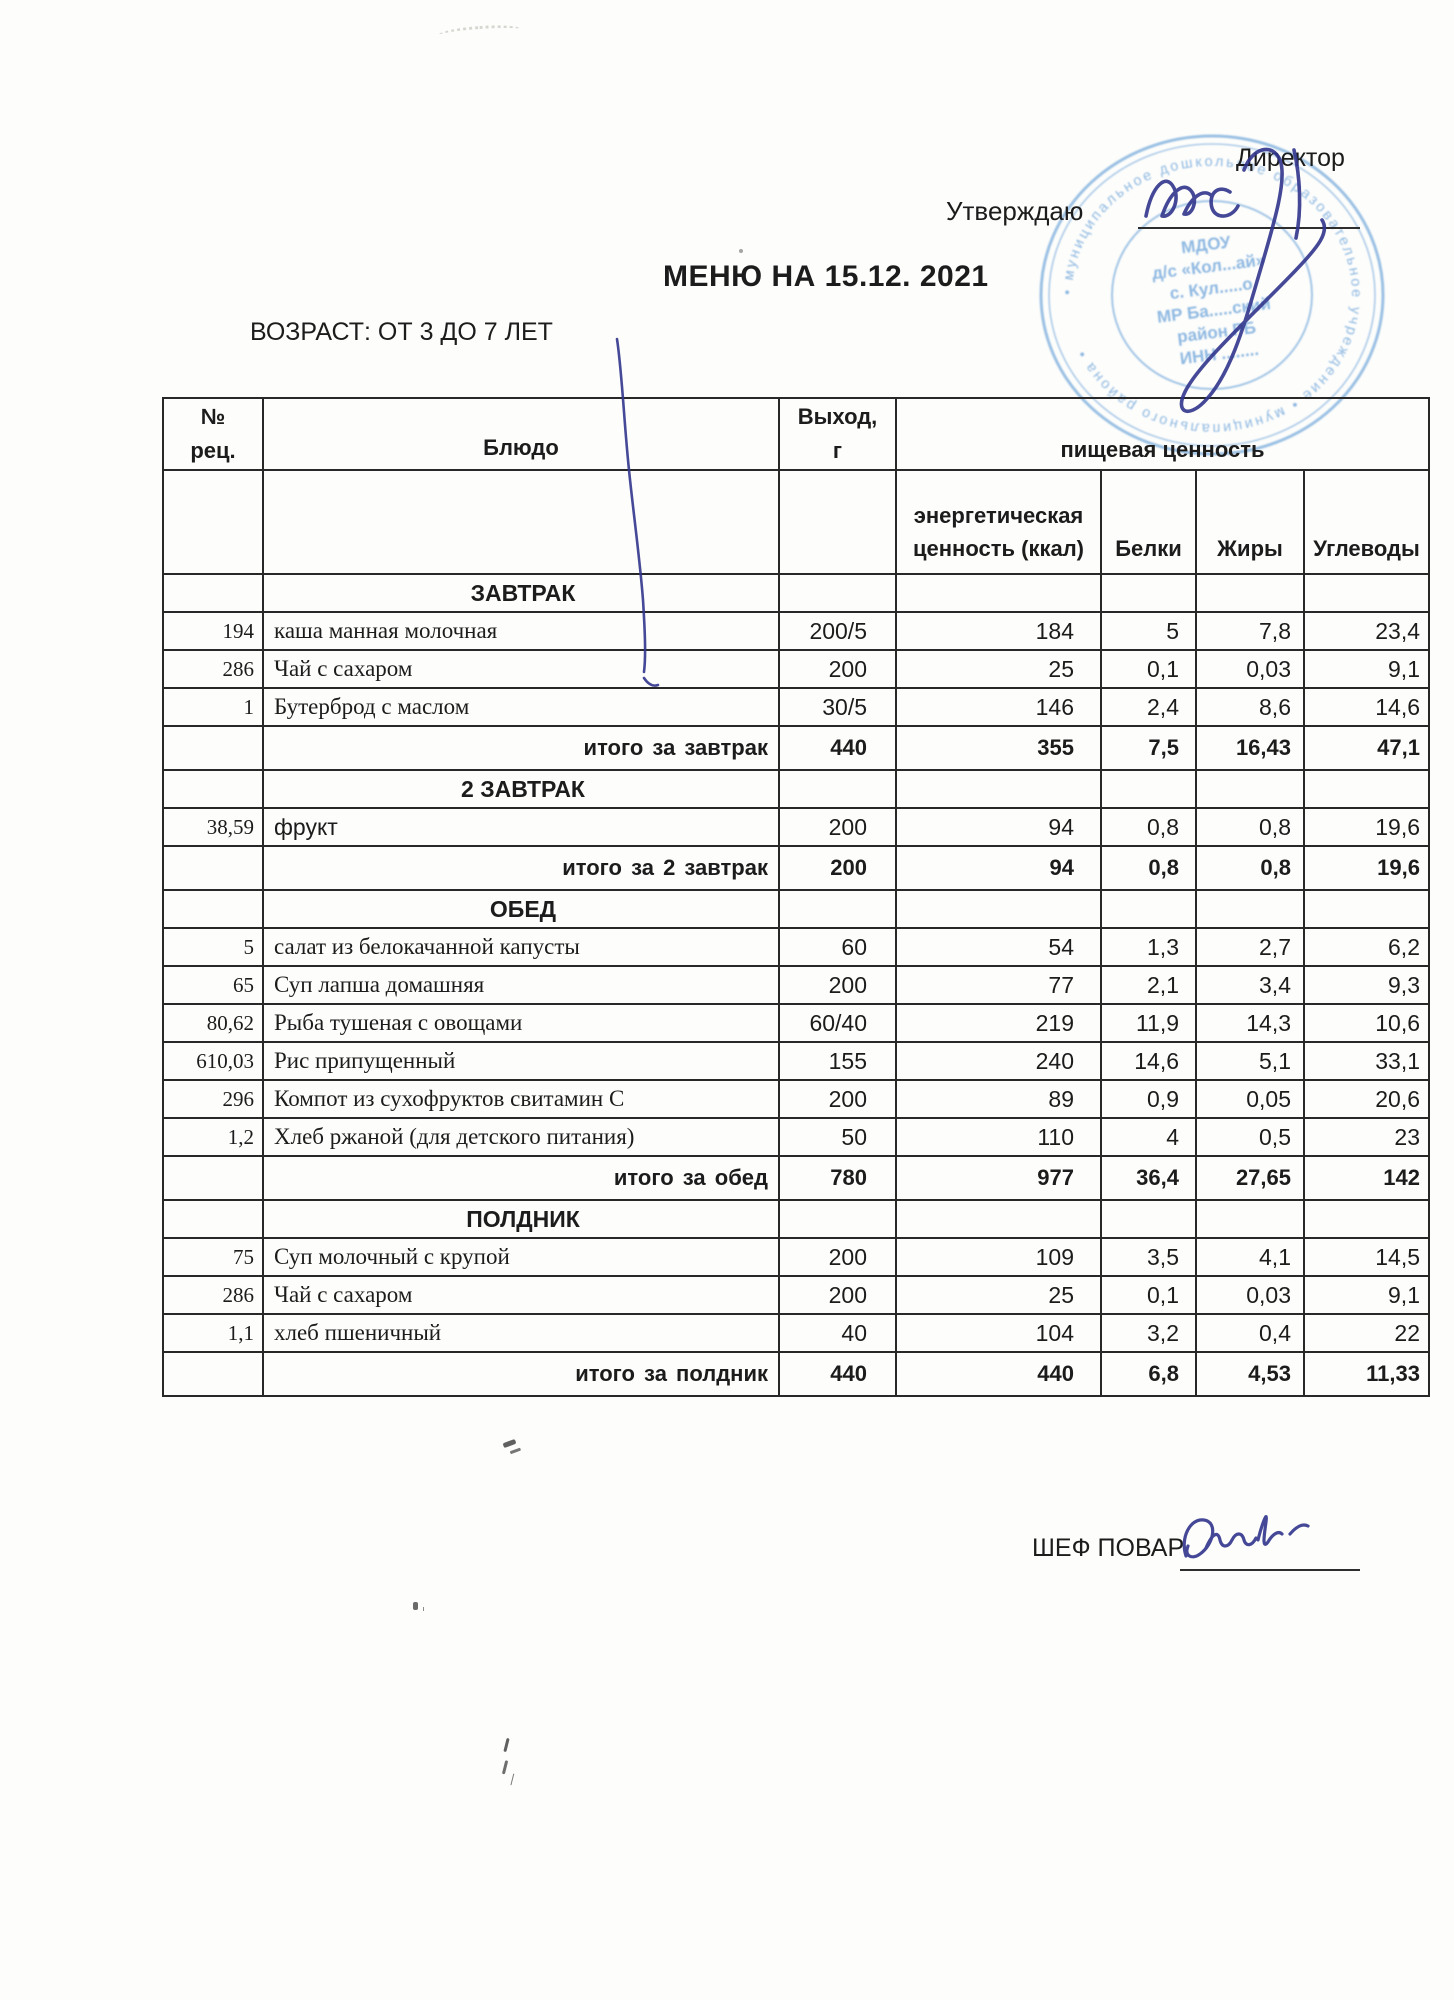  Describe the element at coordinates (521, 1257) in the screenshot. I see `dish-name: Суп молочный с крупой` at that location.